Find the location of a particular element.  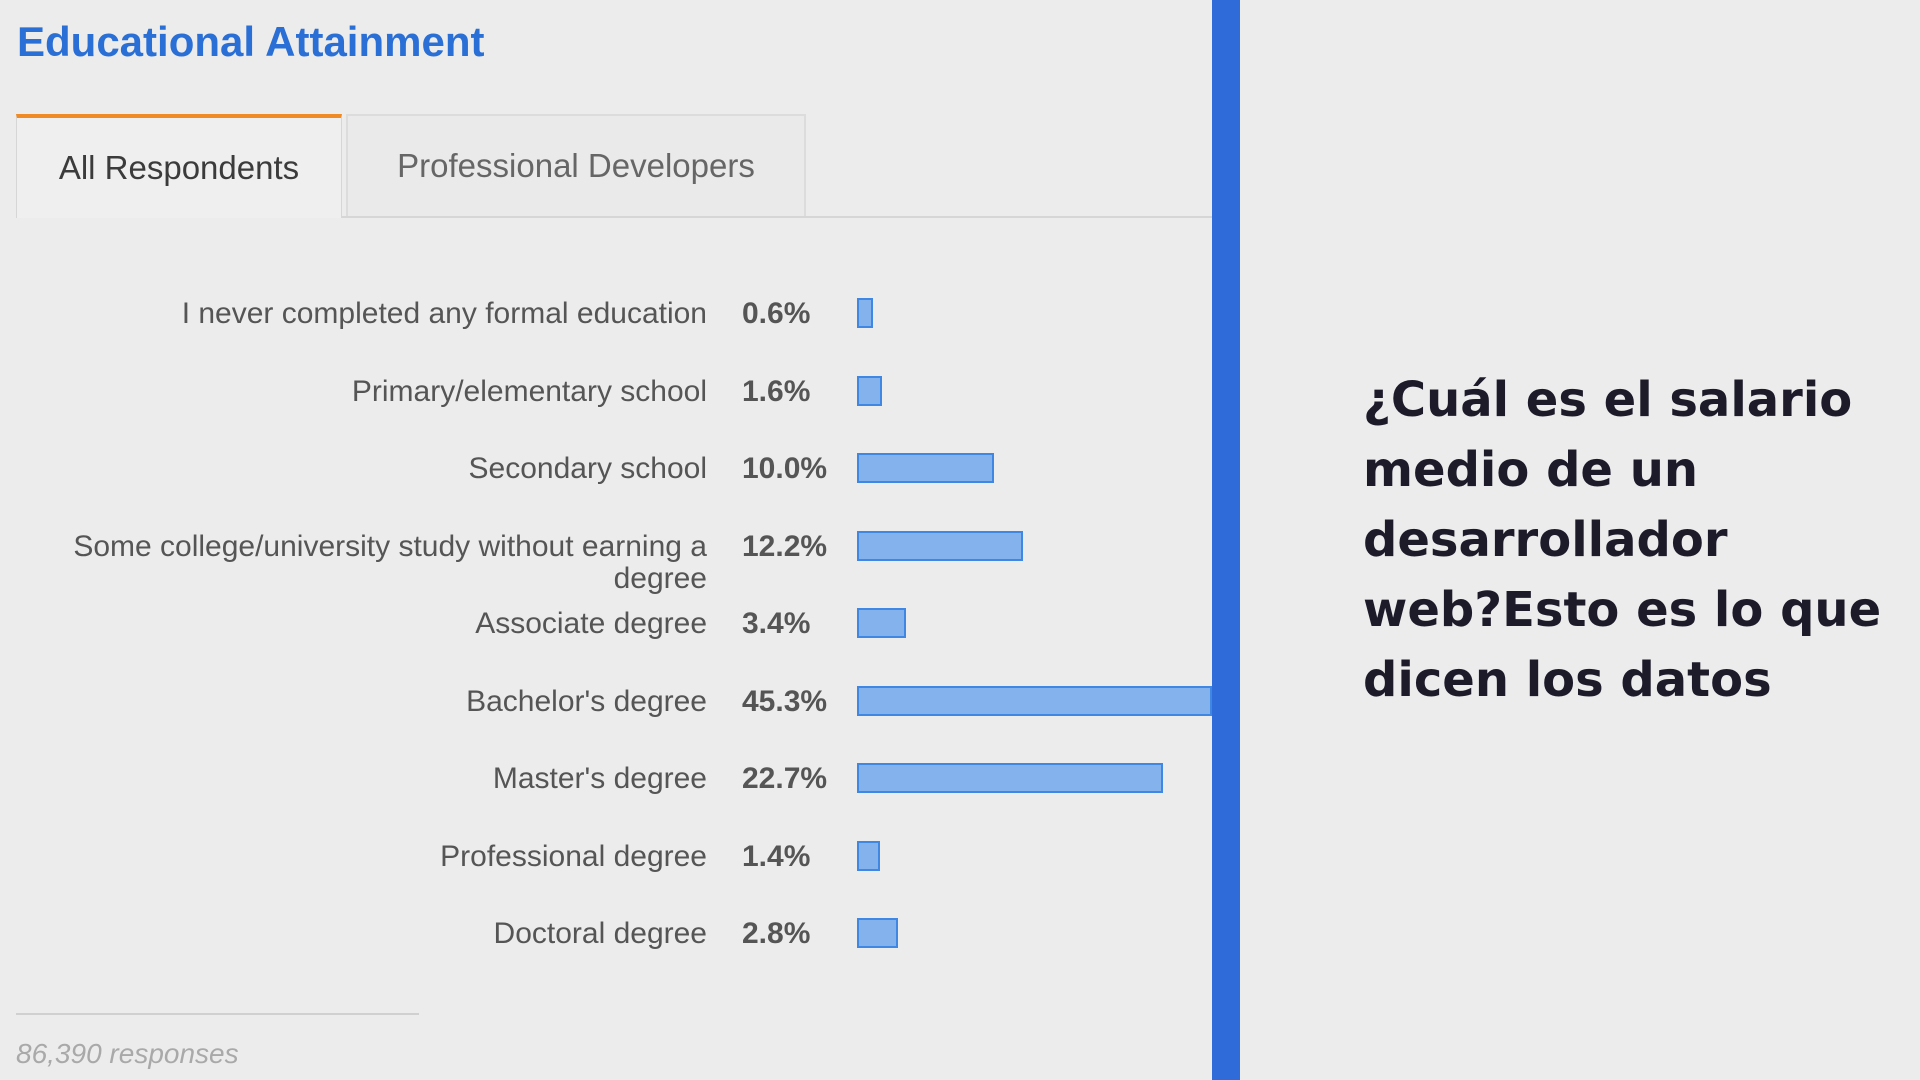

footer-divider is located at coordinates (217, 1014).